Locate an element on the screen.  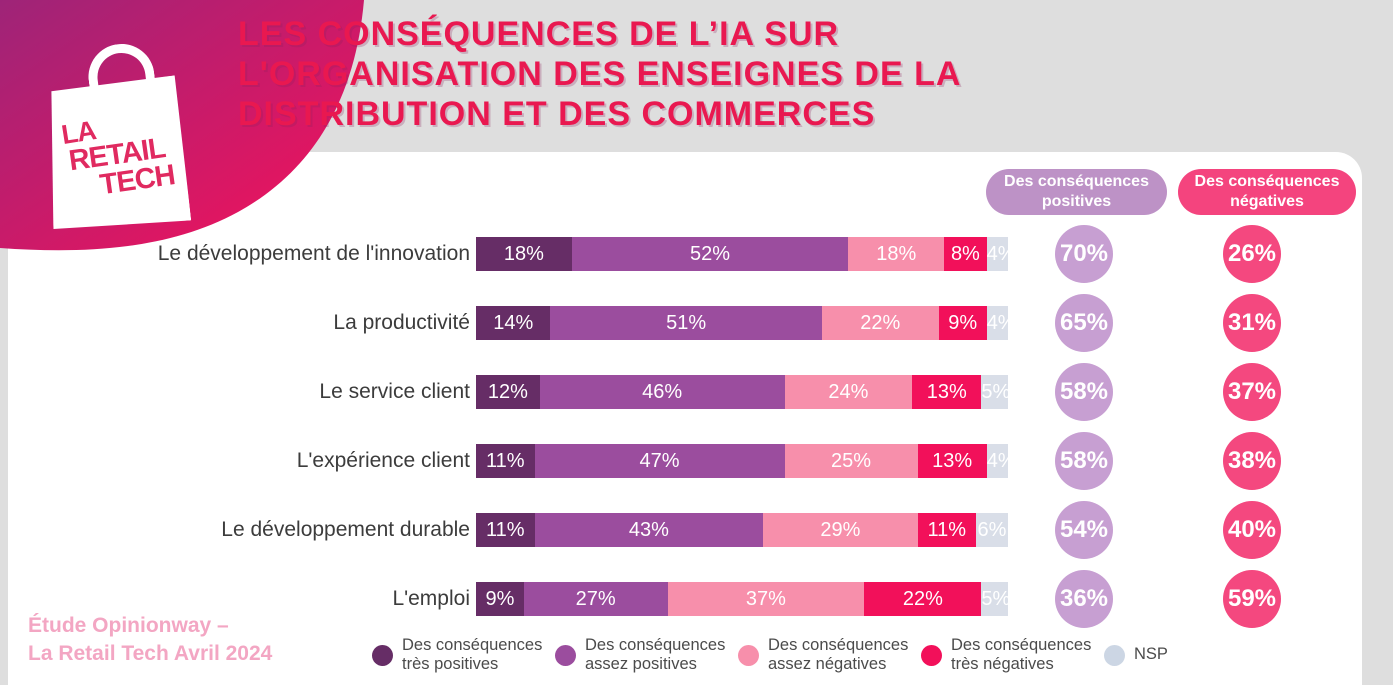
bar-value-label: 29% is located at coordinates (840, 530).